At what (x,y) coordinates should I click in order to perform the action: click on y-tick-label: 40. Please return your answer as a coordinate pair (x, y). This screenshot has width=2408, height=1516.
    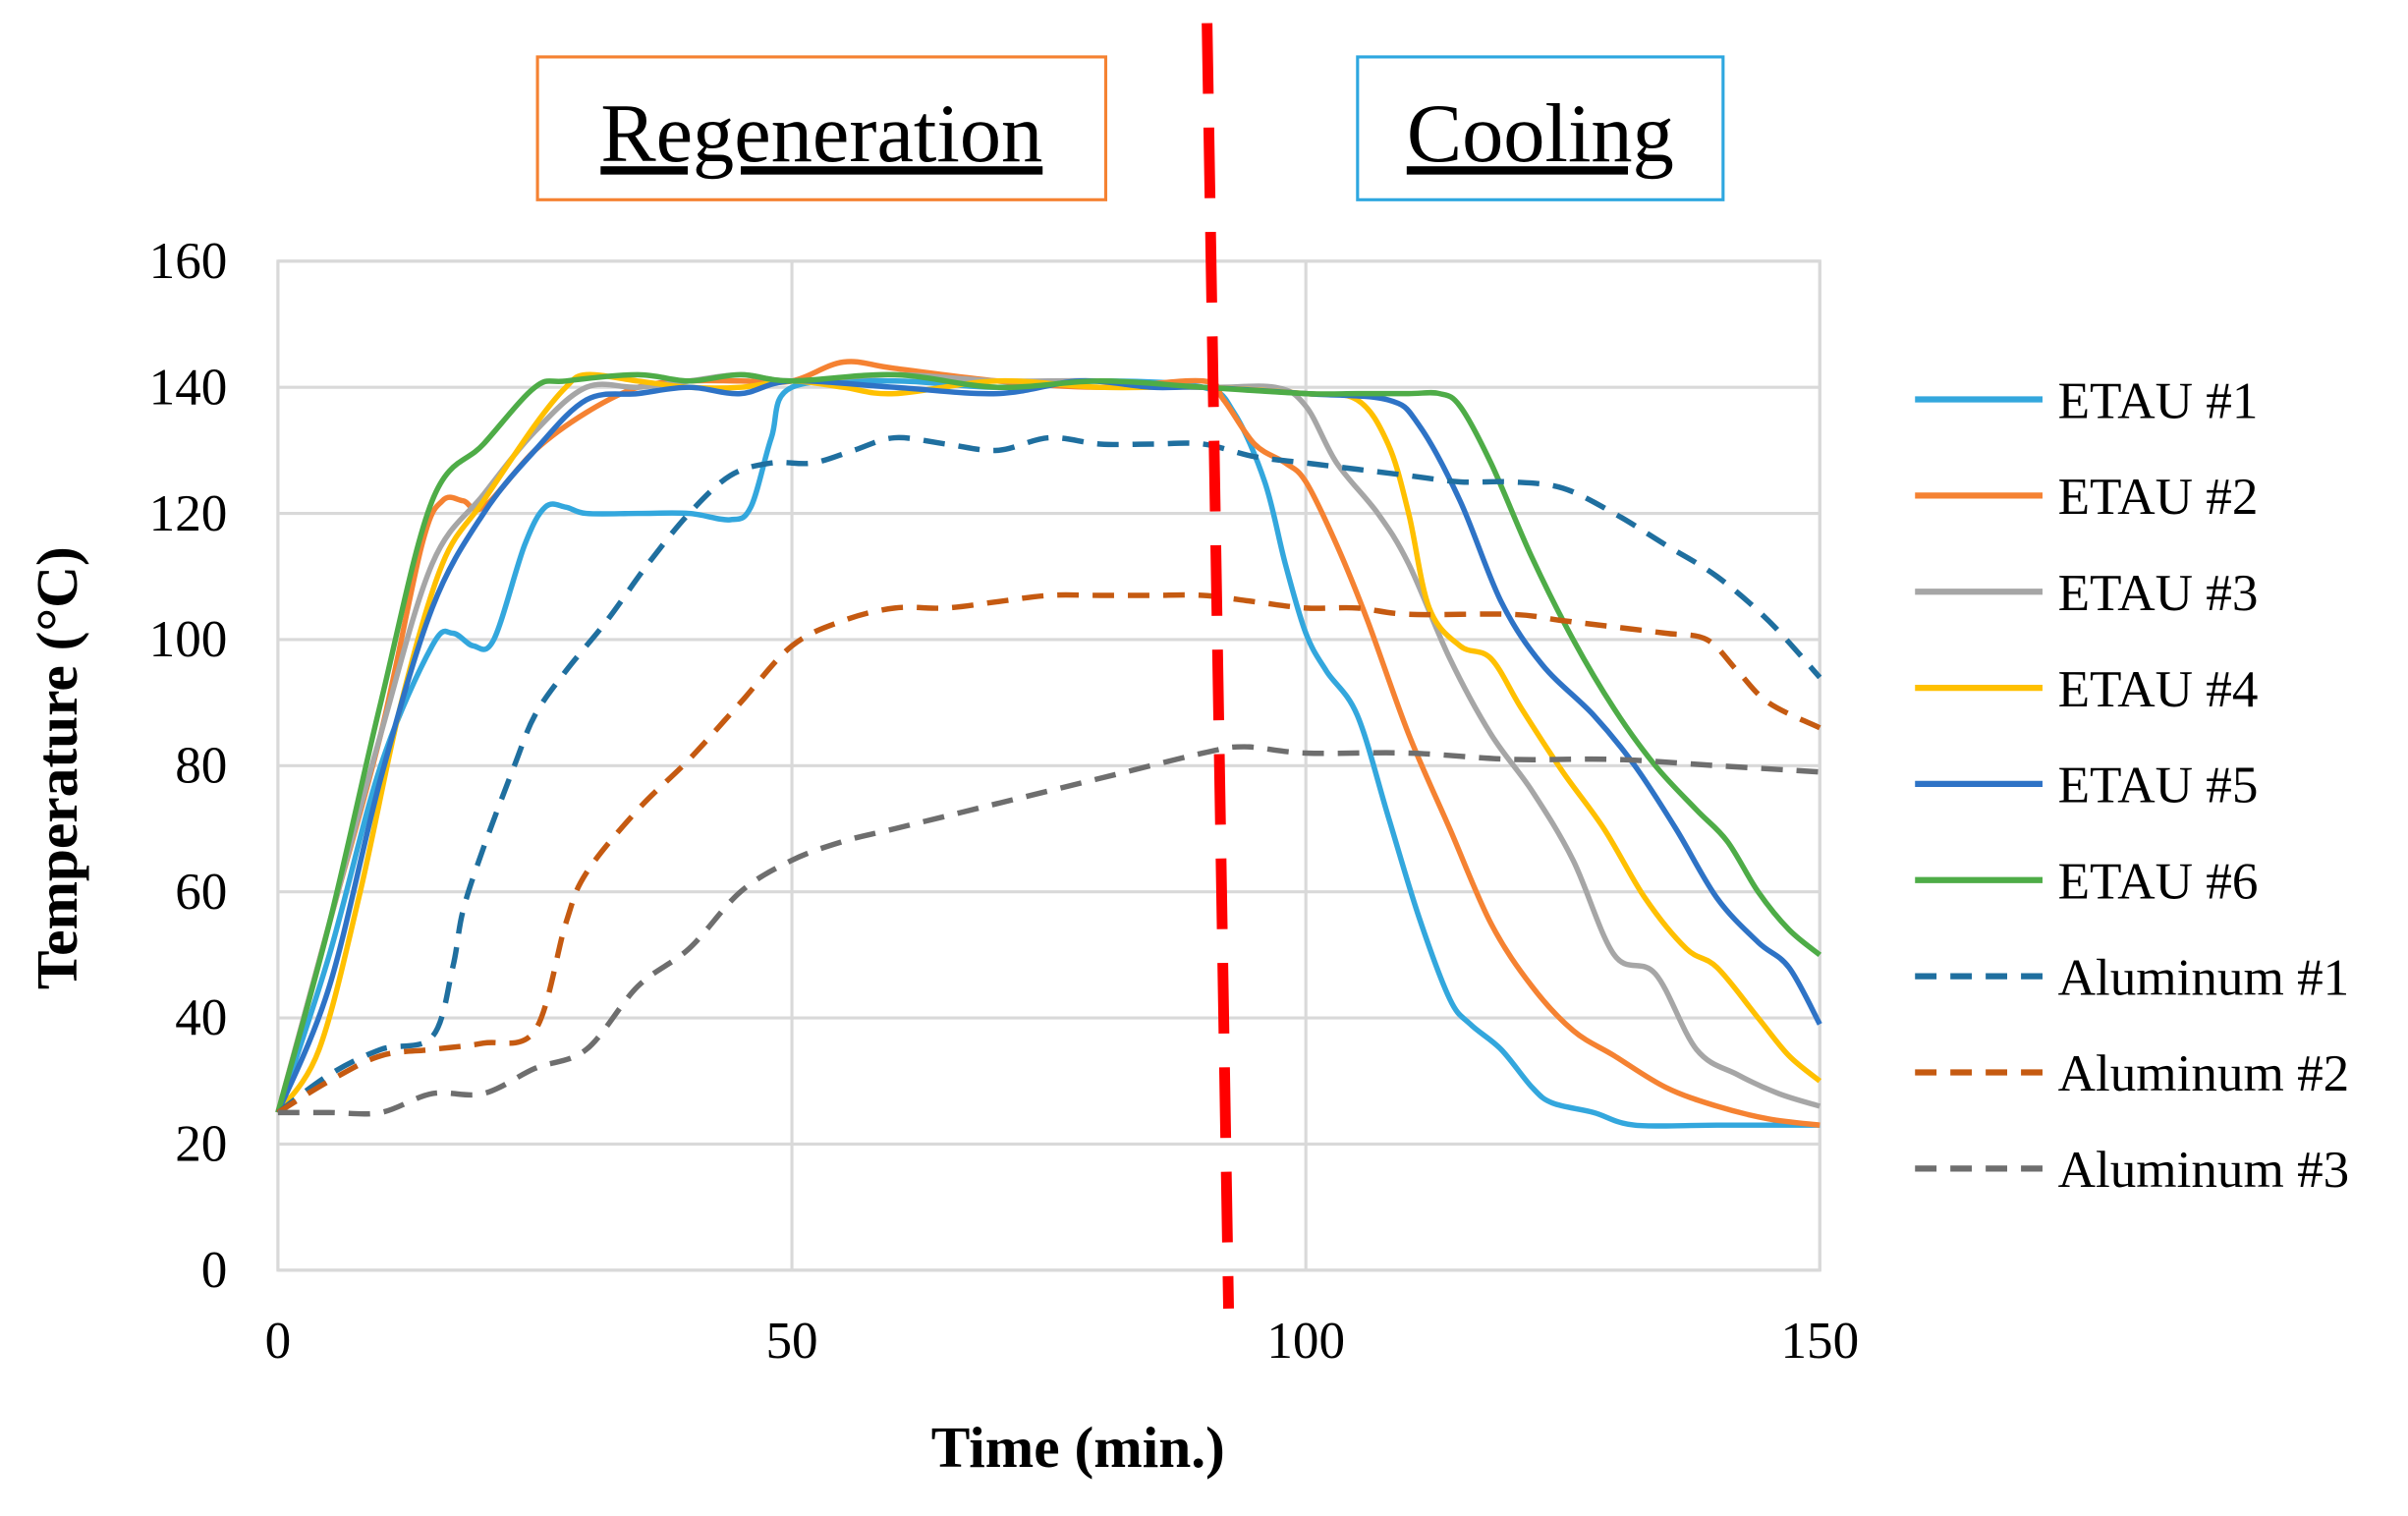
    Looking at the image, I should click on (201, 1018).